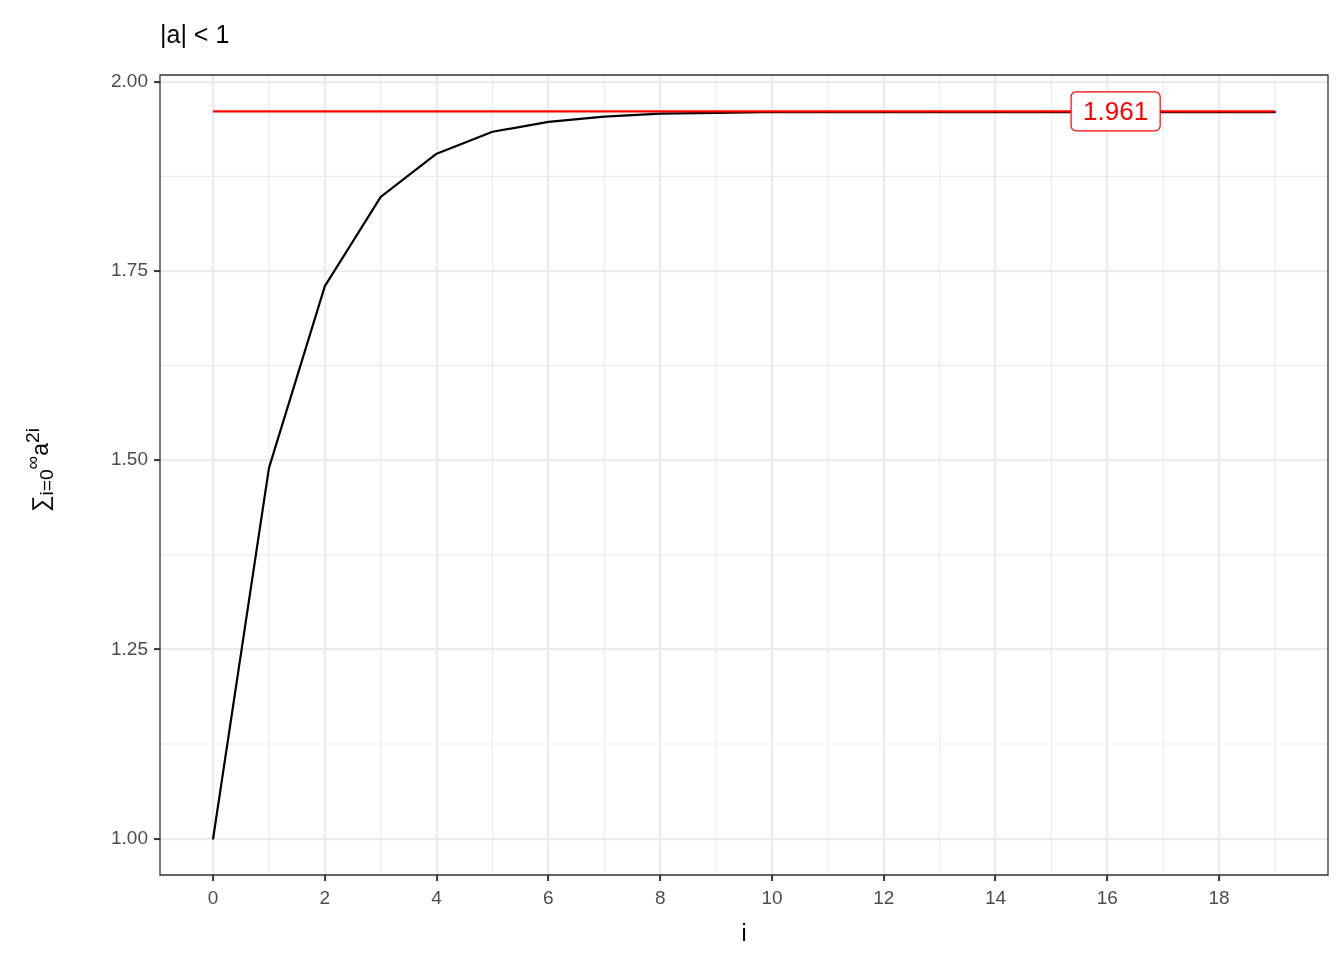  Describe the element at coordinates (213, 897) in the screenshot. I see `x-tick-label: 0` at that location.